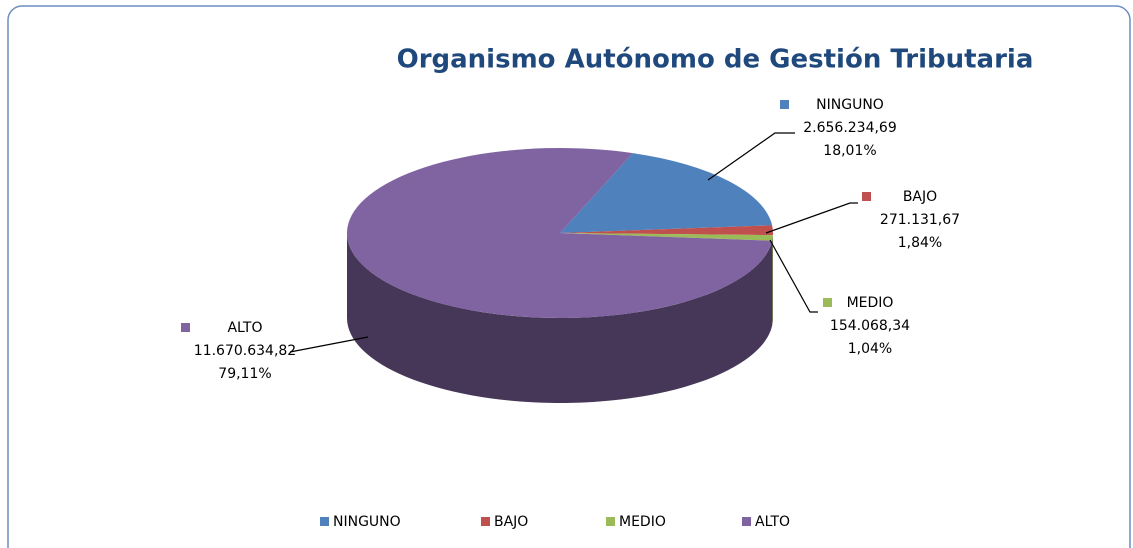  What do you see at coordinates (870, 326) in the screenshot?
I see `data-label-value: 154.068,34` at bounding box center [870, 326].